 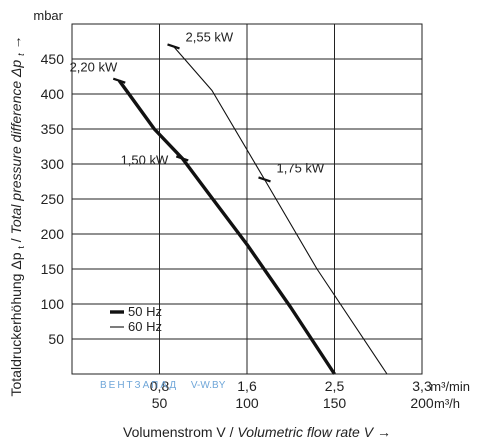 What do you see at coordinates (53, 94) in the screenshot?
I see `y-tick-label: 400` at bounding box center [53, 94].